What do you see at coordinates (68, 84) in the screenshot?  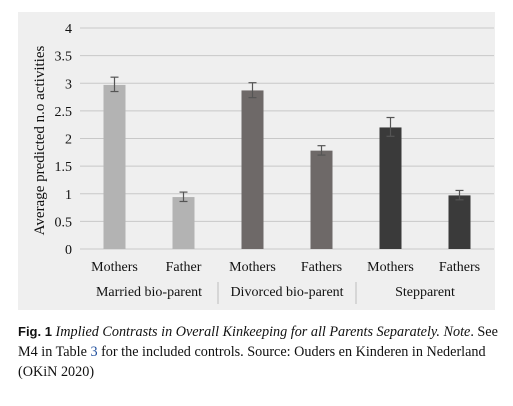 I see `y-tick-label: 3` at bounding box center [68, 84].